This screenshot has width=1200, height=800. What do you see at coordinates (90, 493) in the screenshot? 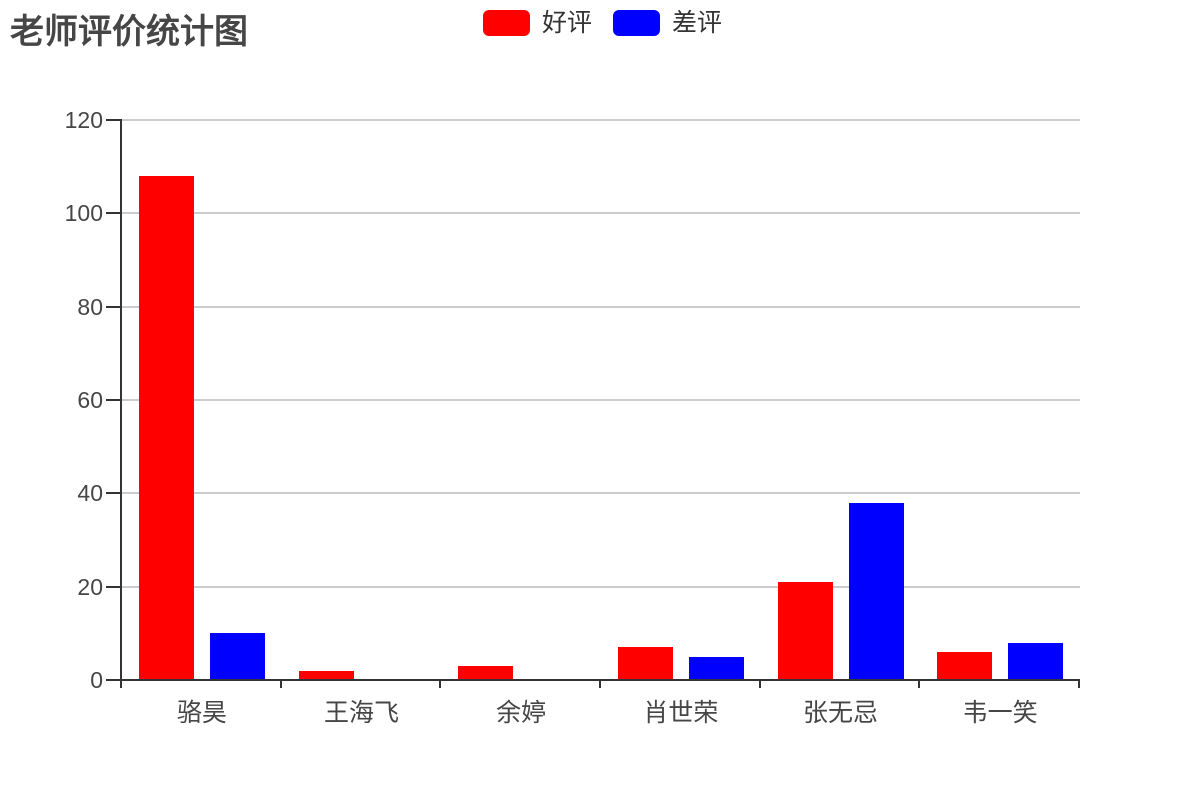
I see `y-axis-label: 40` at bounding box center [90, 493].